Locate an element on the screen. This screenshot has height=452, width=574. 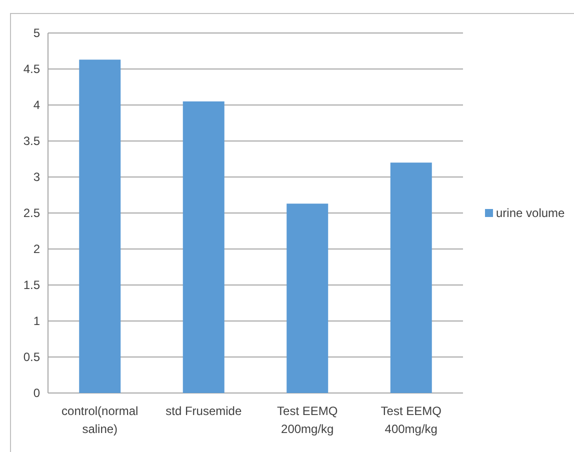
y-tick-label: 1.5 is located at coordinates (31, 285).